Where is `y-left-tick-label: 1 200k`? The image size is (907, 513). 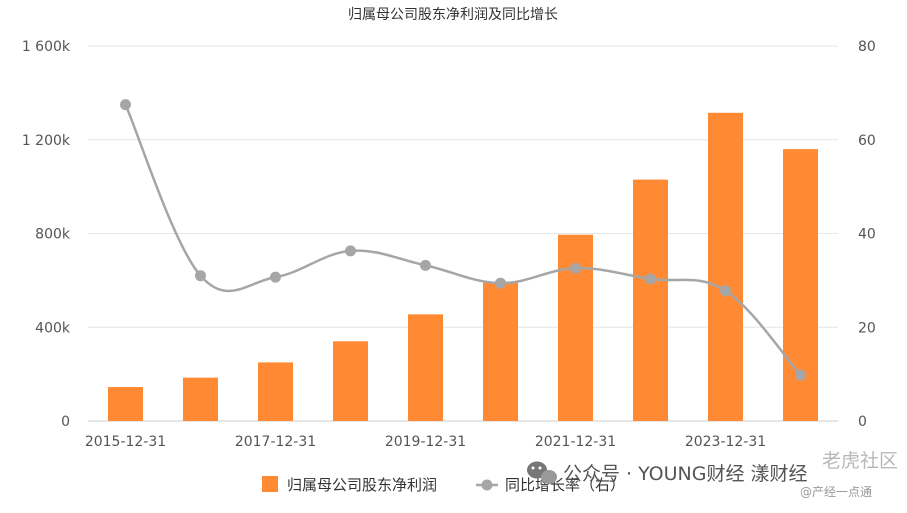 y-left-tick-label: 1 200k is located at coordinates (46, 141).